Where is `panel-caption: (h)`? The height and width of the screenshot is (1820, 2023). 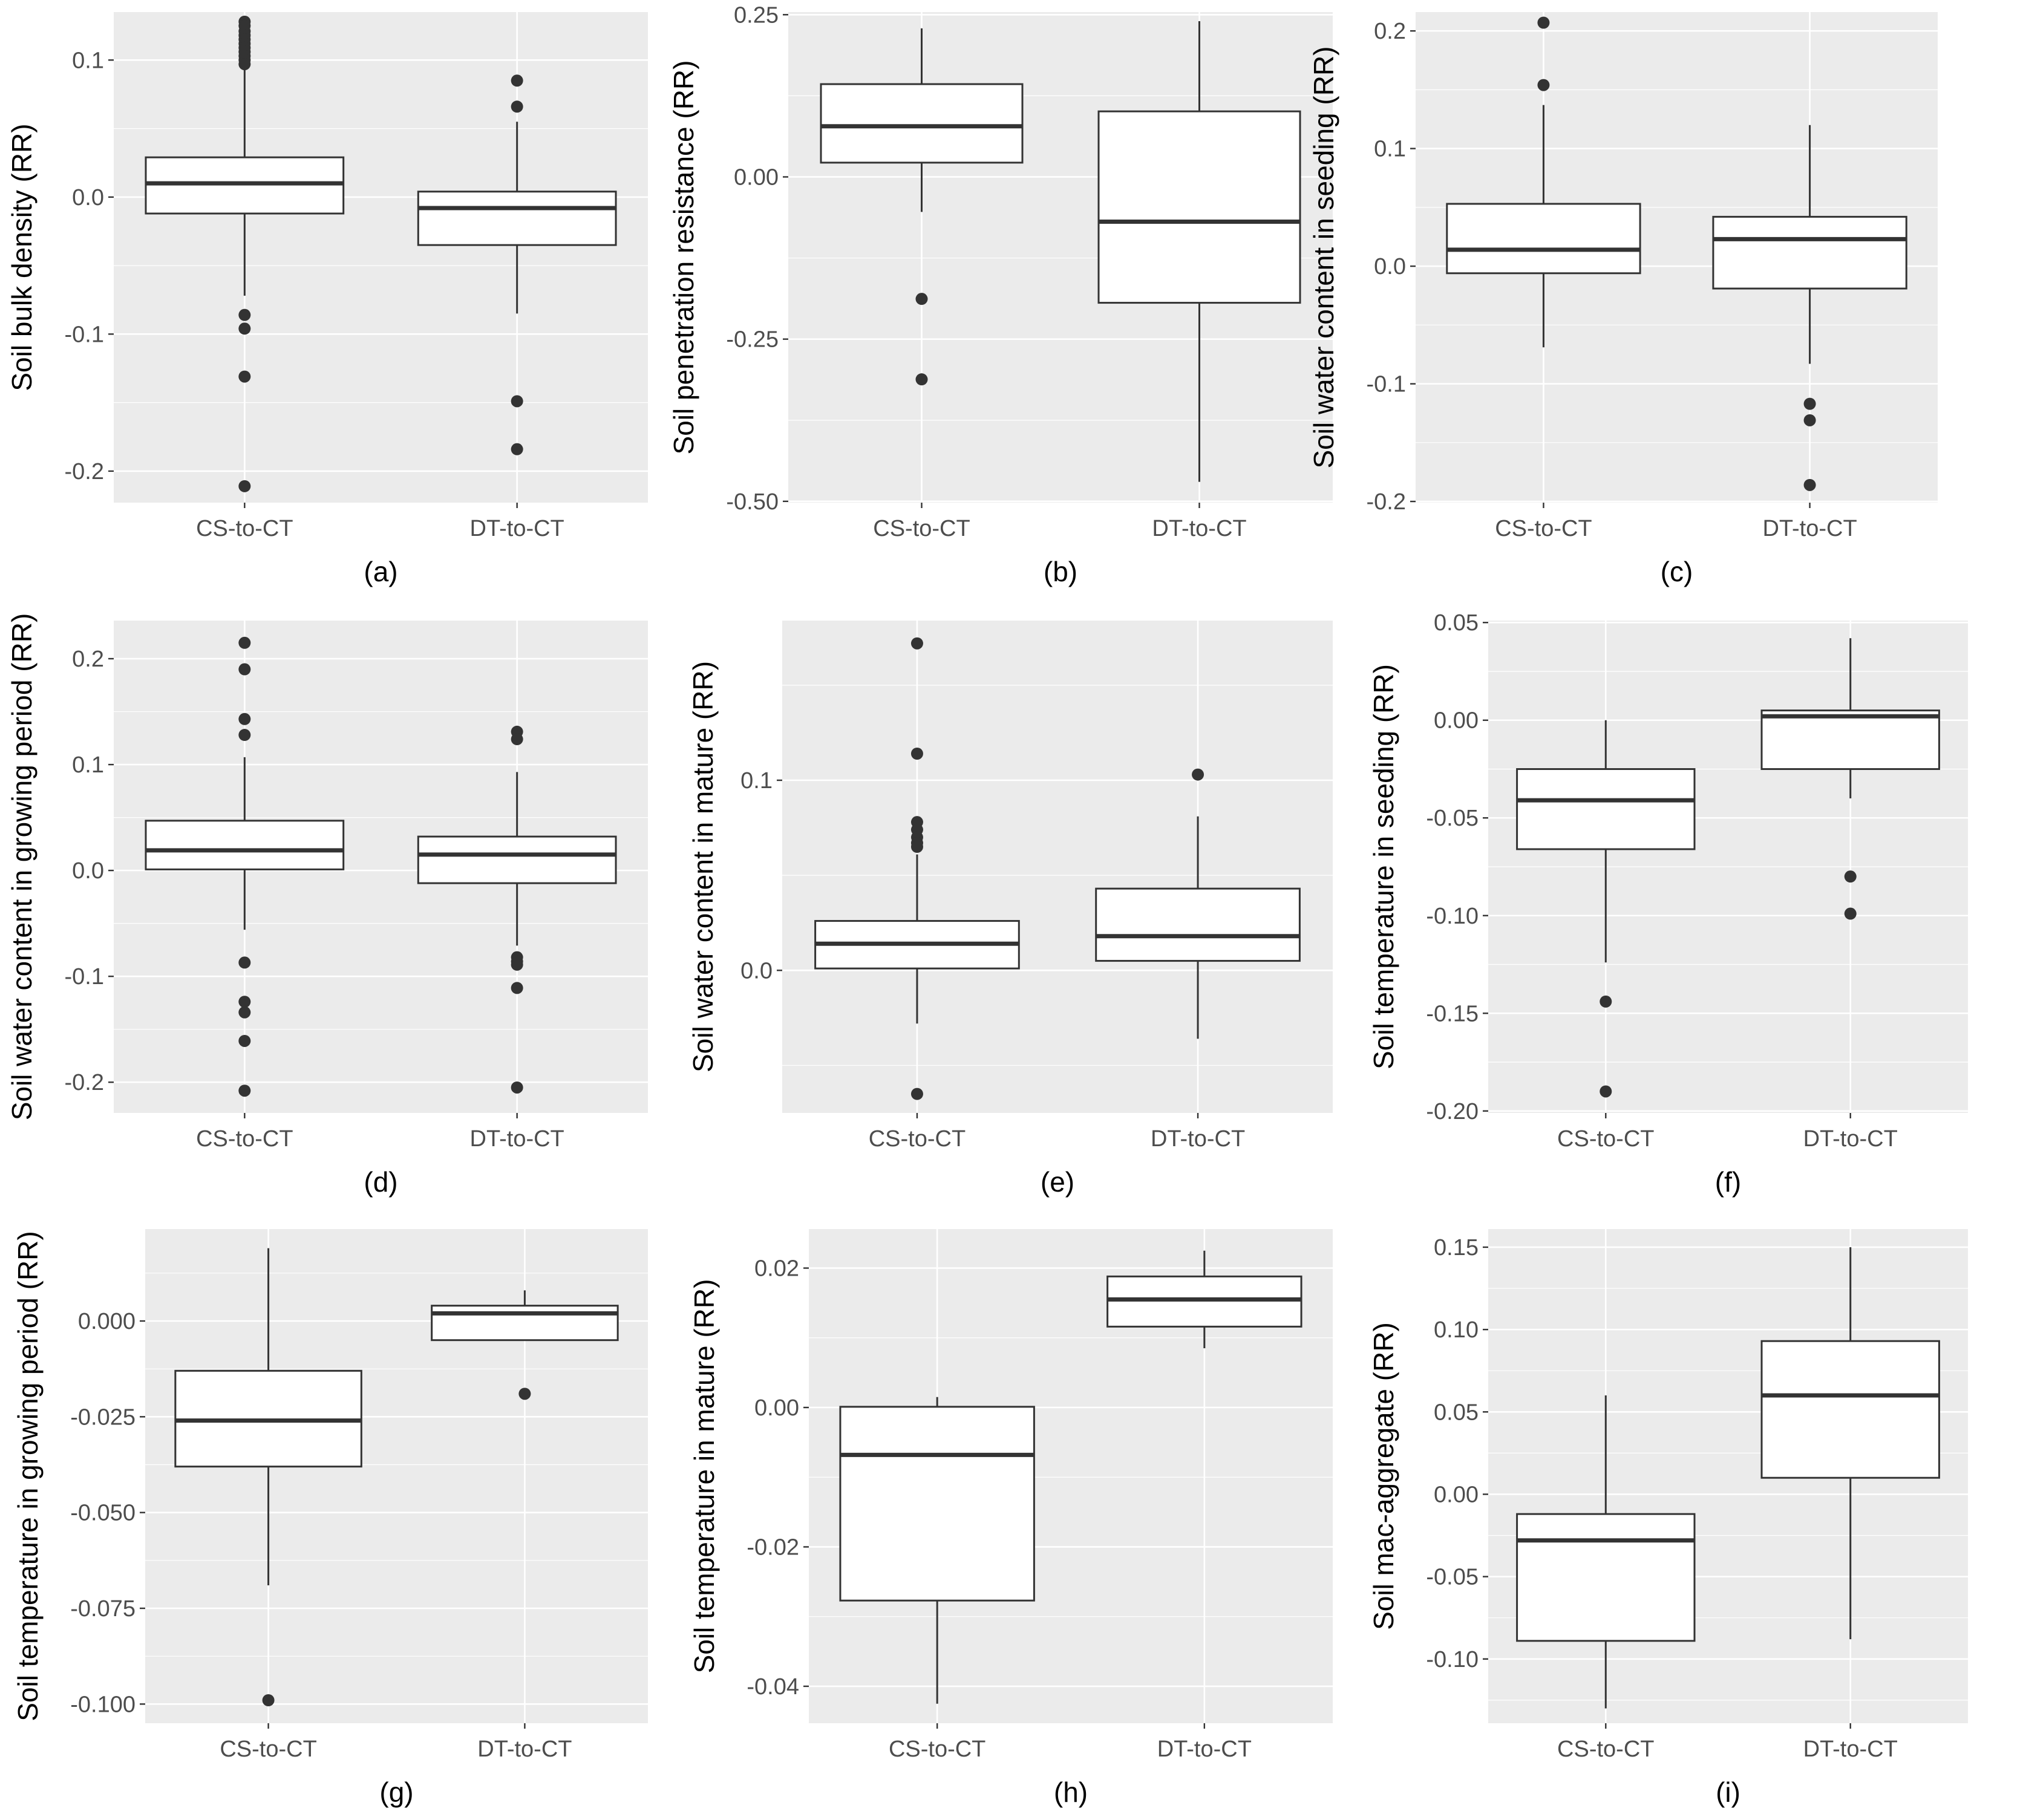 panel-caption: (h) is located at coordinates (1071, 1792).